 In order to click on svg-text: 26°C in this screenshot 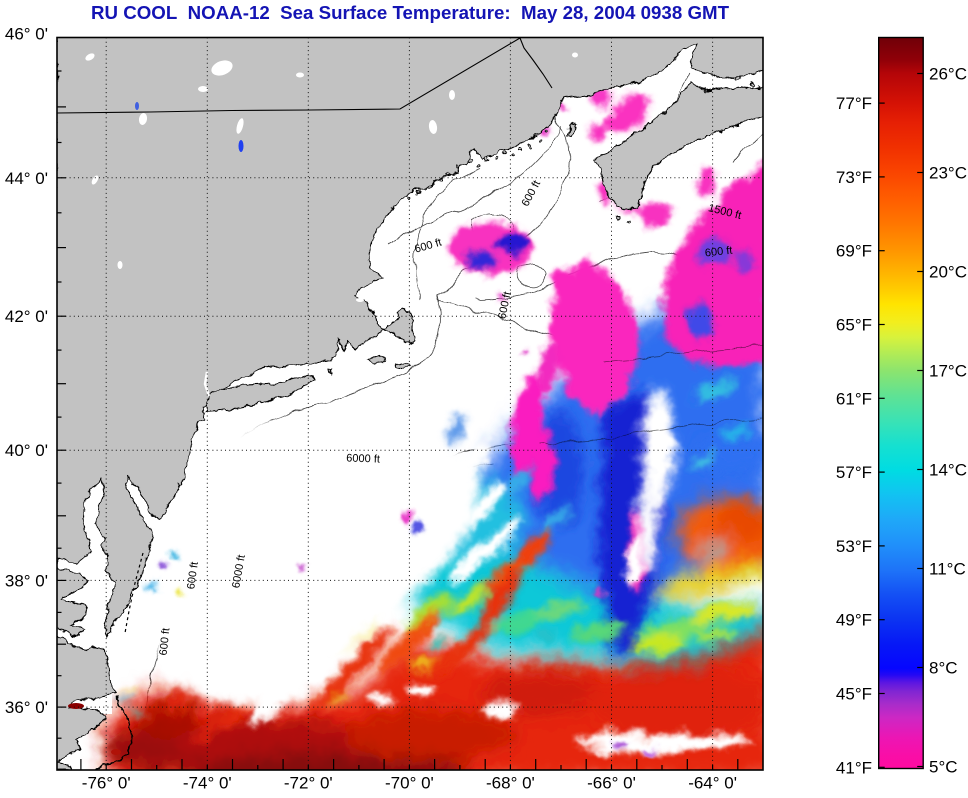, I will do `click(948, 74)`.